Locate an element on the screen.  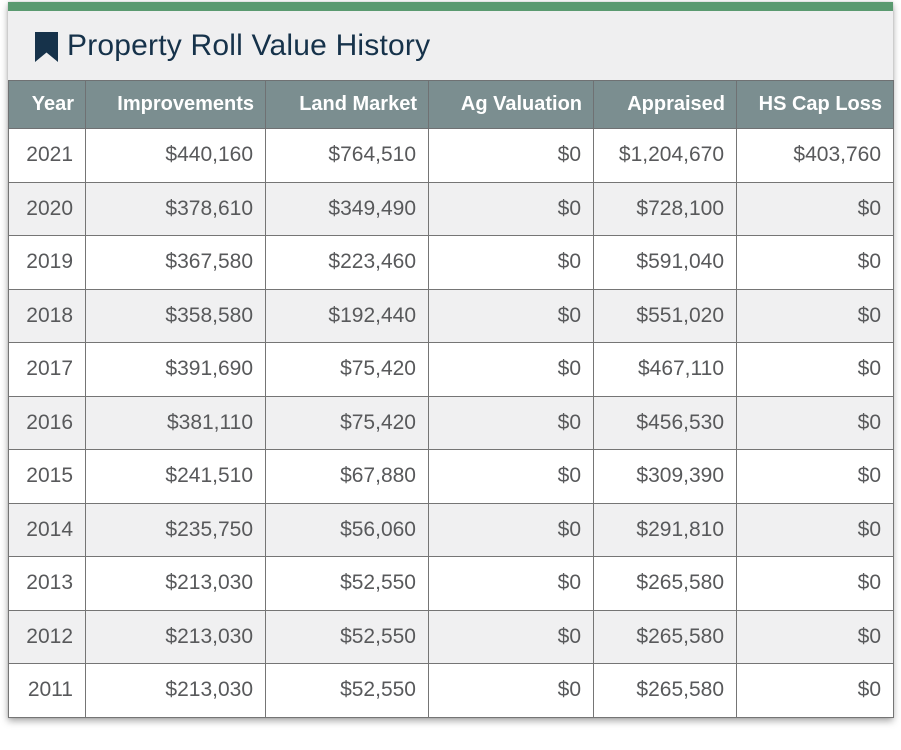
panel-header: Property Roll Value History is located at coordinates (450, 45).